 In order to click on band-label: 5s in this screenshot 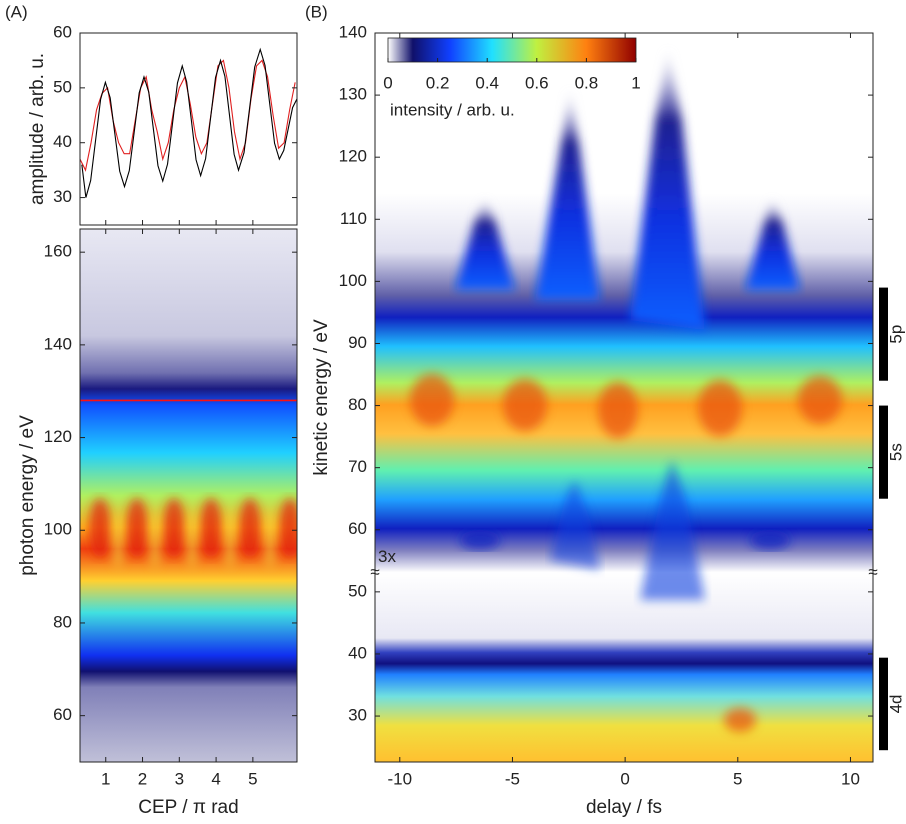, I will do `click(895, 452)`.